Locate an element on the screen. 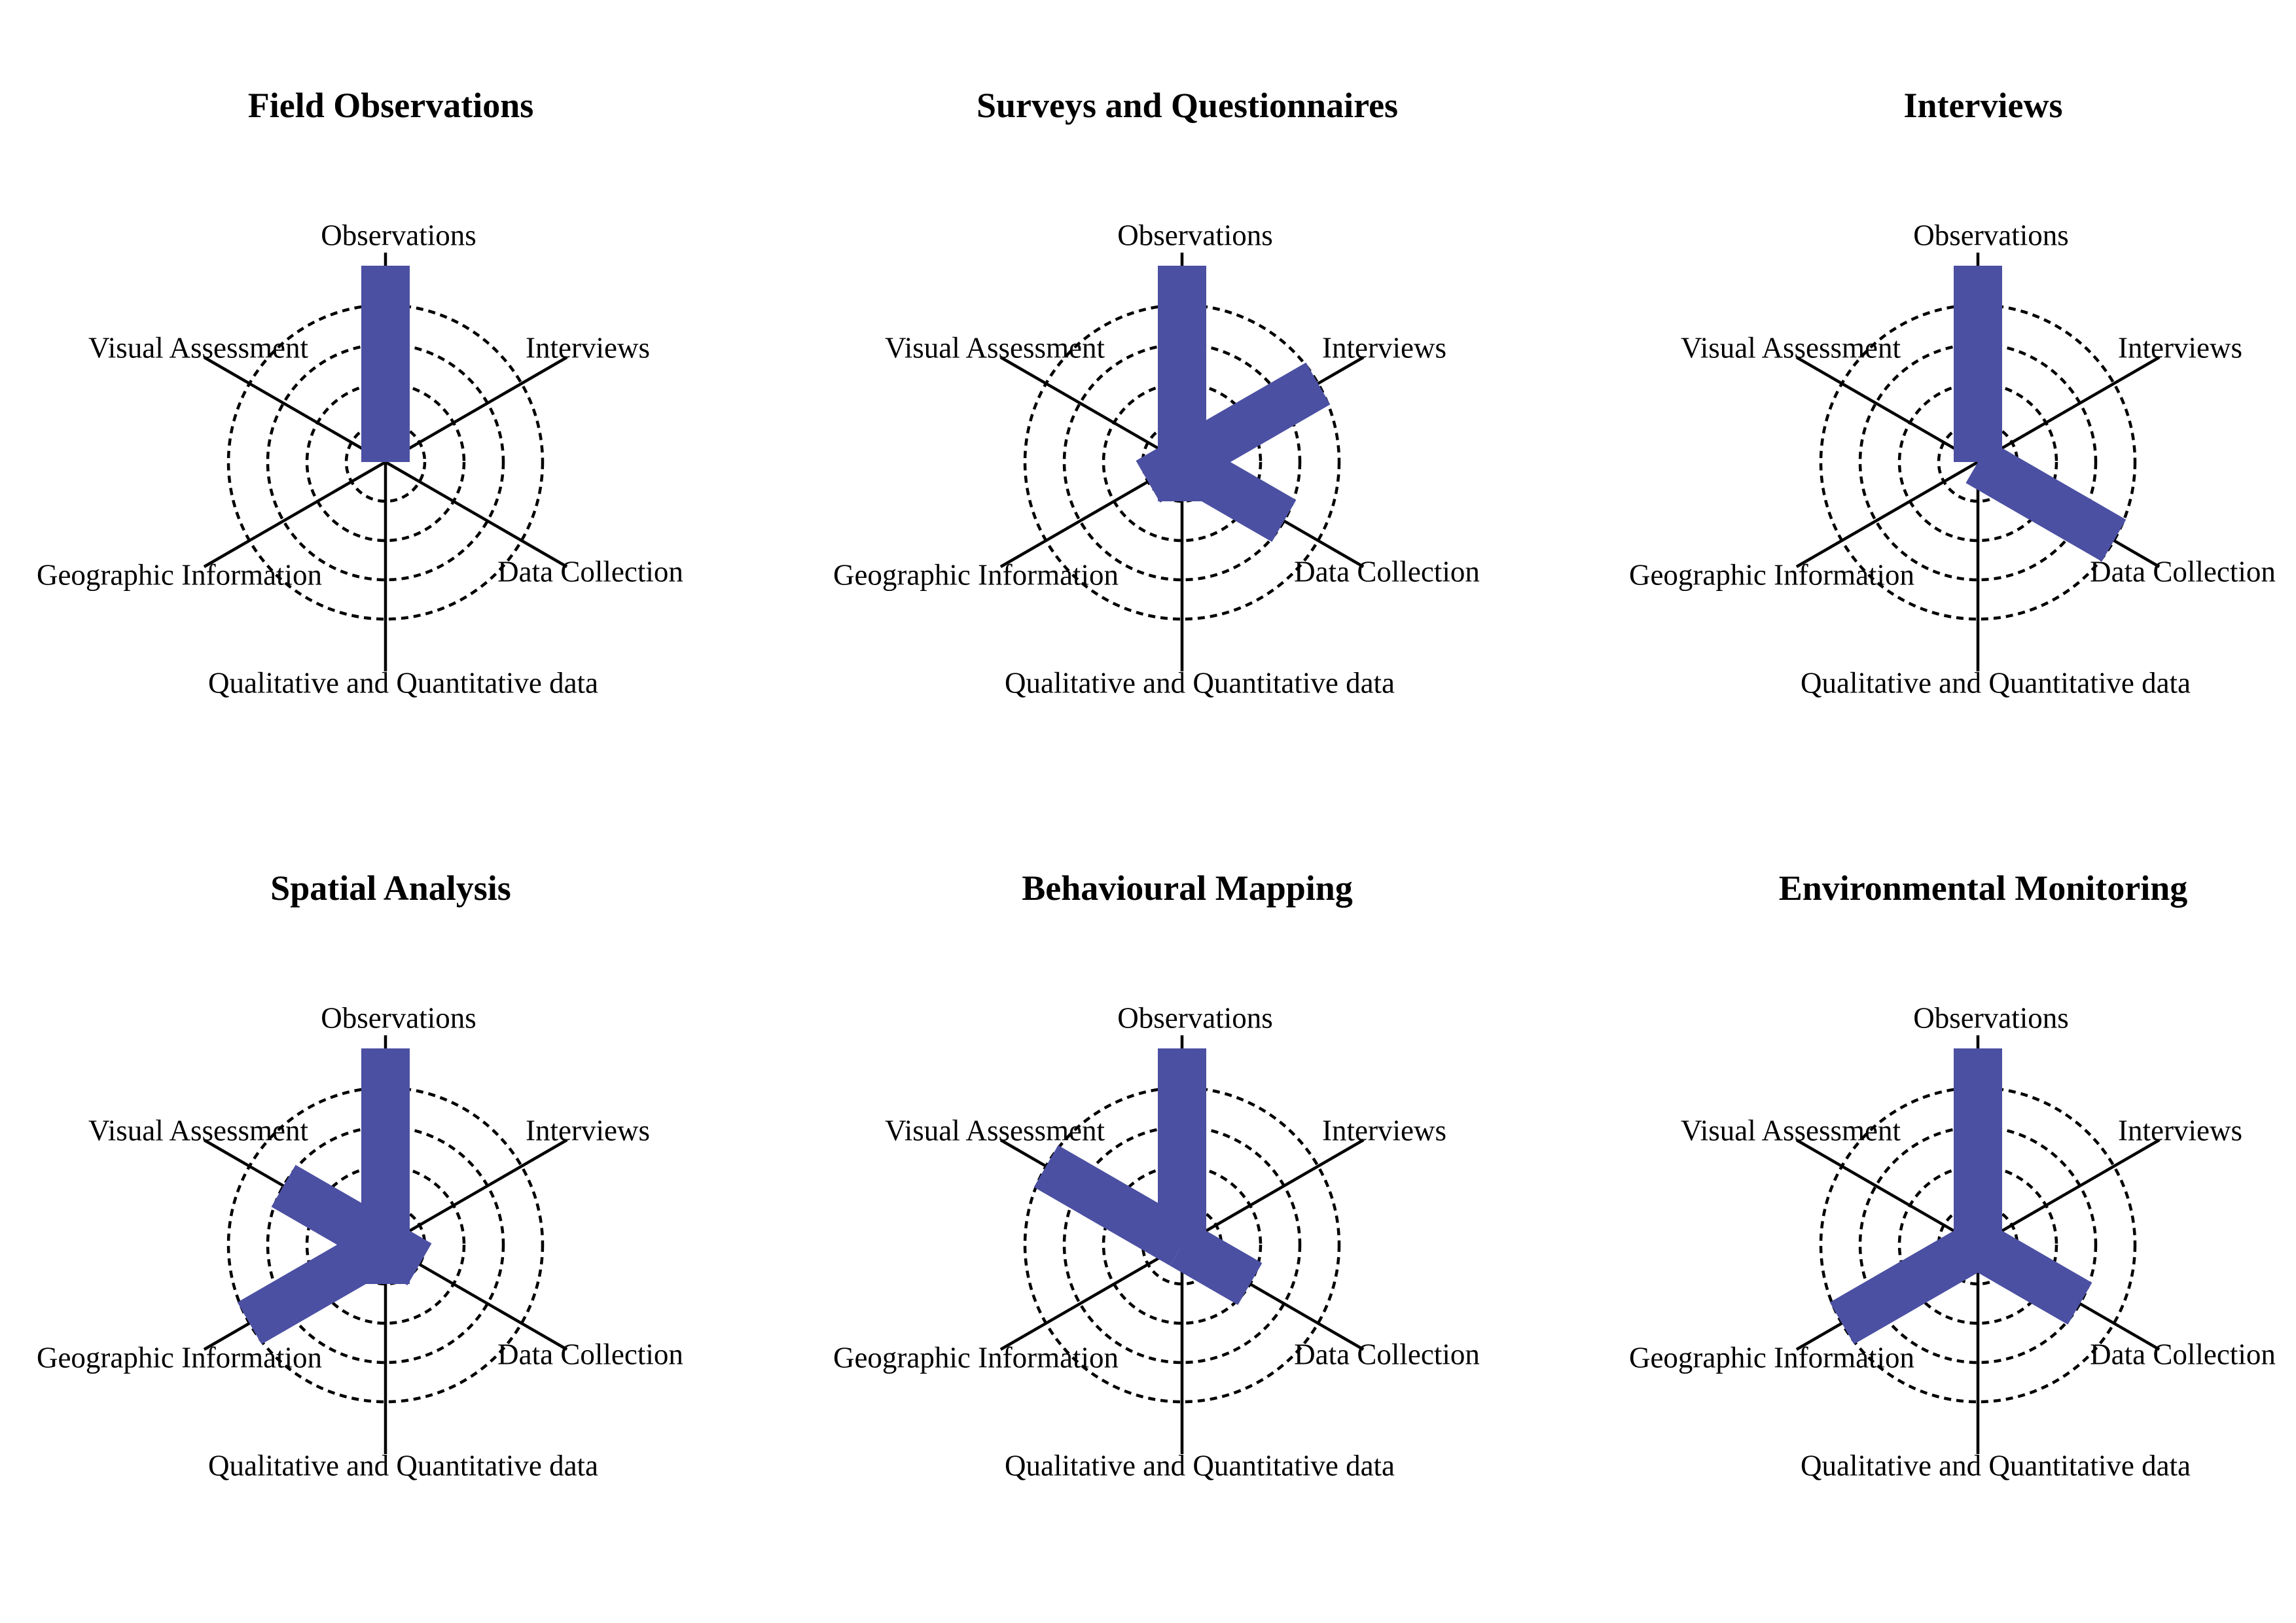 This screenshot has width=2296, height=1623. panel-title: Field Observations is located at coordinates (391, 105).